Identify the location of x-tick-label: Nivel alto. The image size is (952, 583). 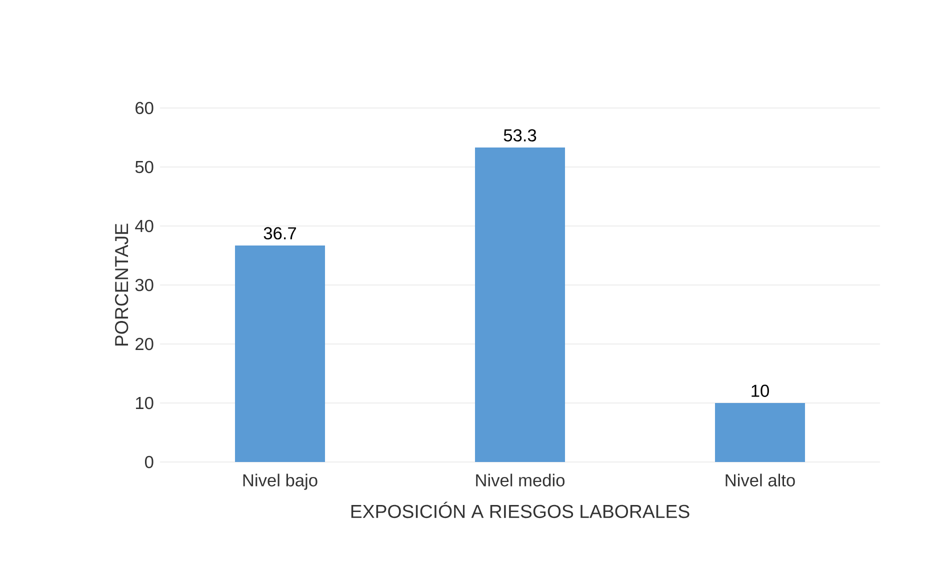
(760, 480).